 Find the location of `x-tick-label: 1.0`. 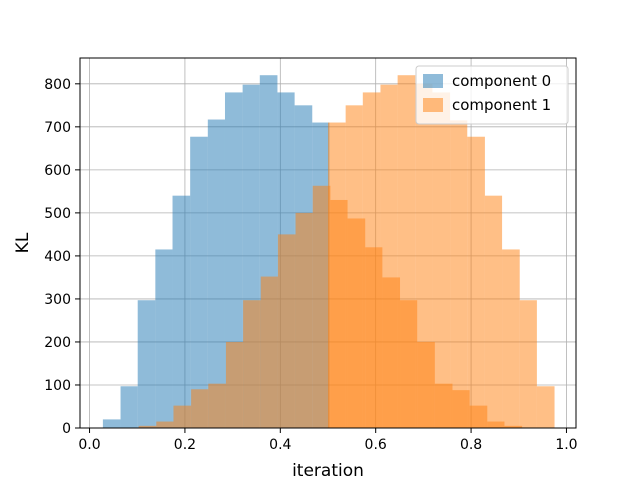

x-tick-label: 1.0 is located at coordinates (566, 445).